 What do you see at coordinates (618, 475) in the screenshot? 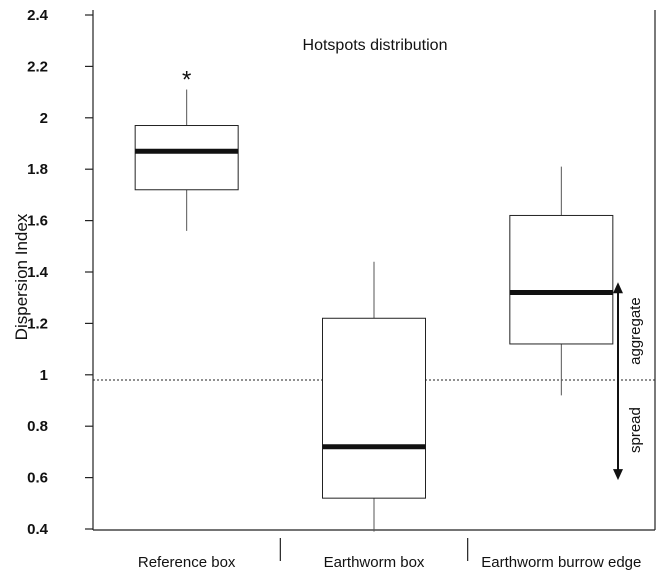
I see `arrow-down-icon` at bounding box center [618, 475].